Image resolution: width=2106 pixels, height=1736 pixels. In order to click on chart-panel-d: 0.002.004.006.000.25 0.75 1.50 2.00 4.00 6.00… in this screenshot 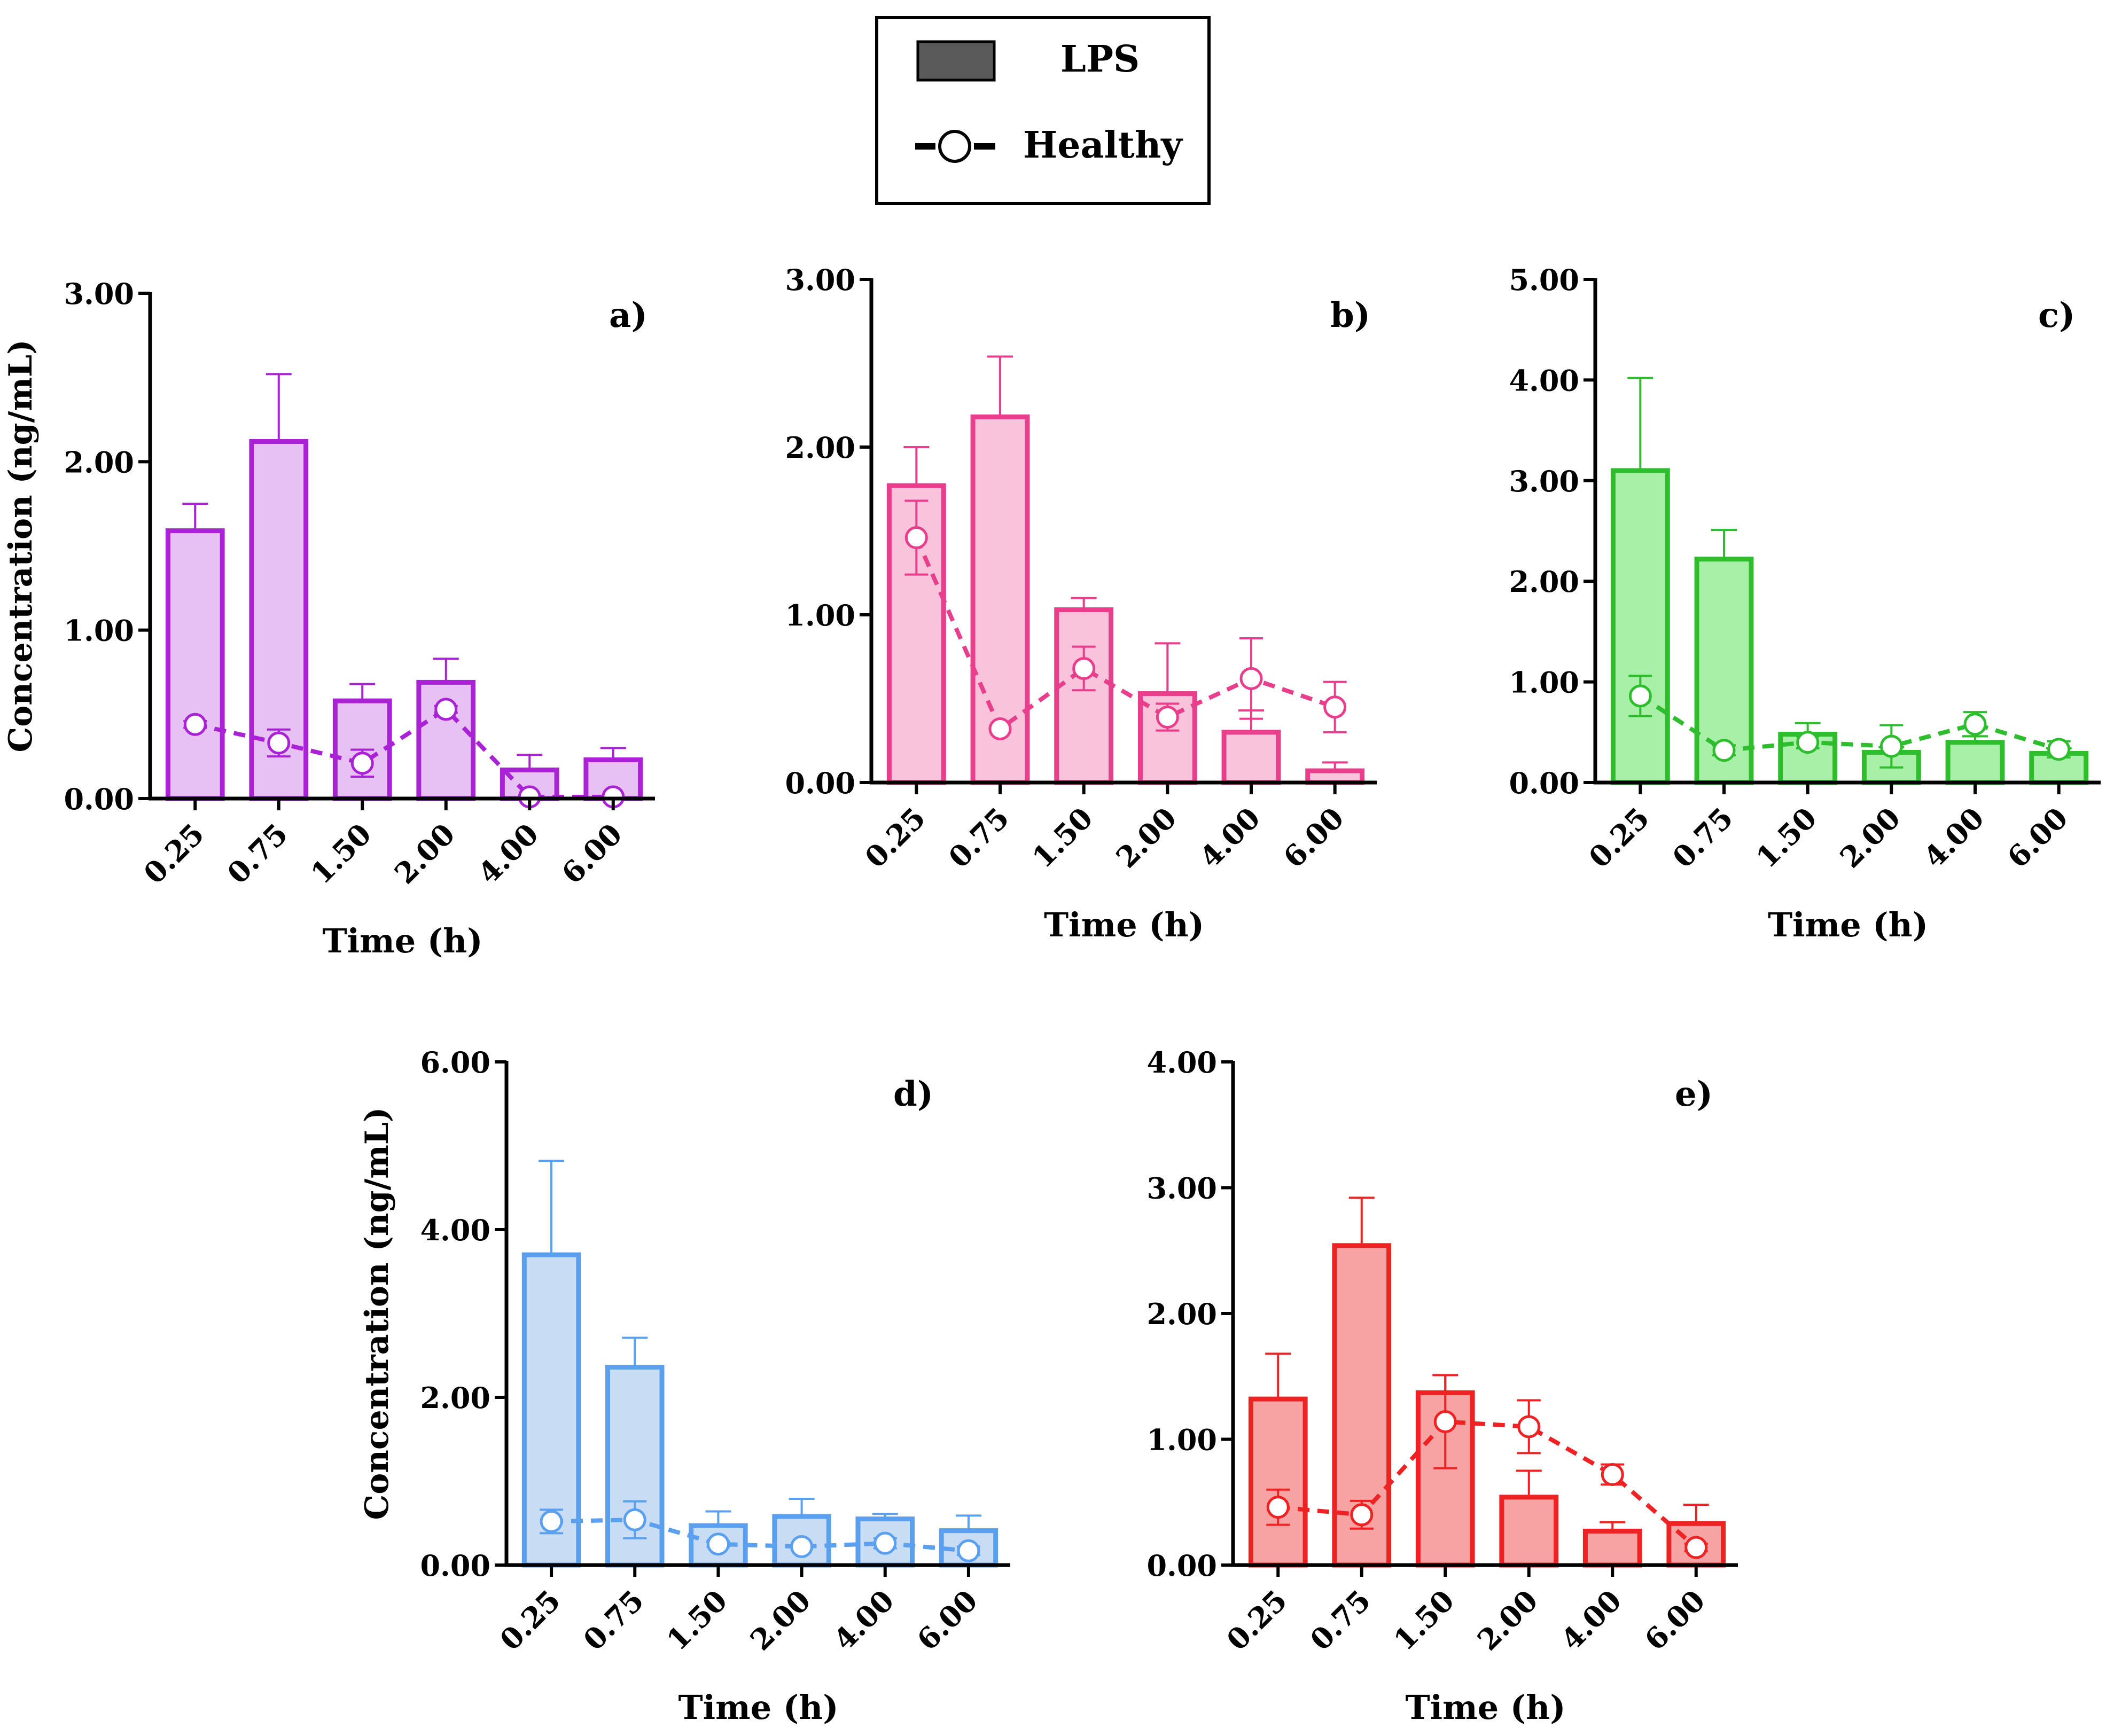, I will do `click(684, 1386)`.